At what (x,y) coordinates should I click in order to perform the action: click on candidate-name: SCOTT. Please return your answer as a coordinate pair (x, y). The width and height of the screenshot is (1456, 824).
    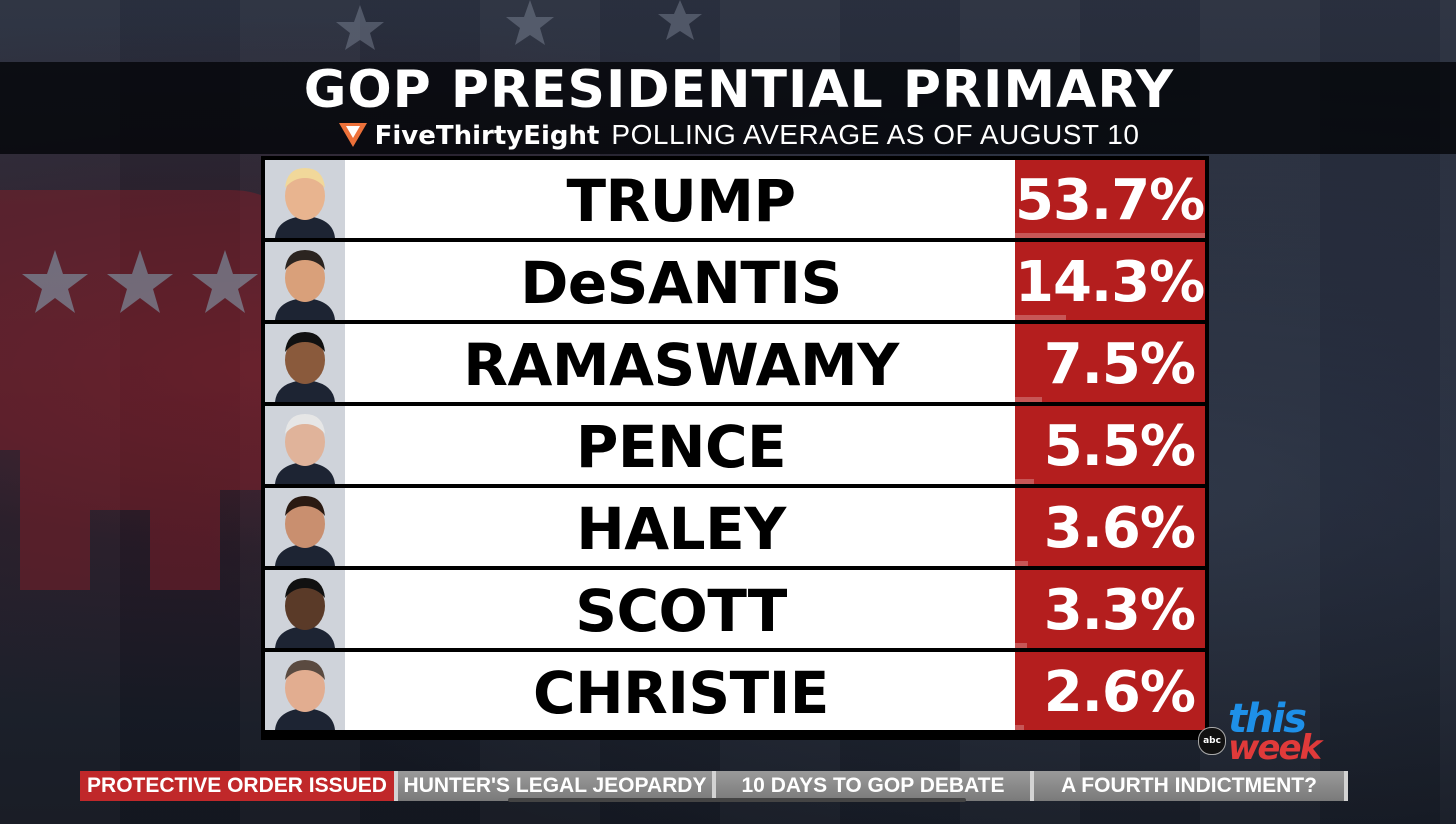
    Looking at the image, I should click on (681, 611).